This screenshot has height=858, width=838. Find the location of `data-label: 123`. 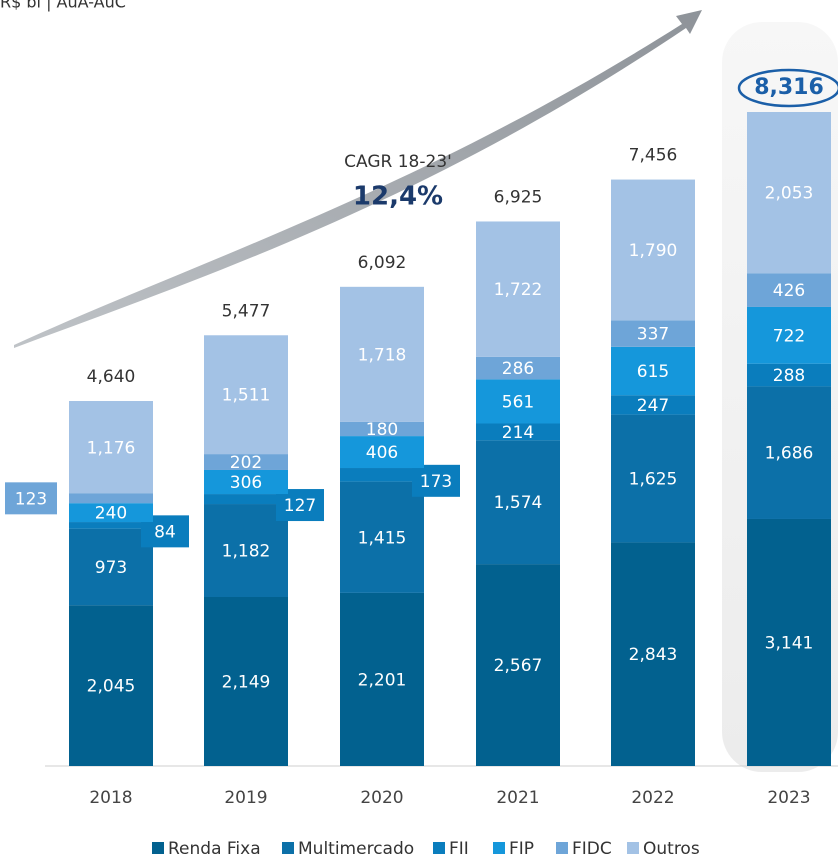

data-label: 123 is located at coordinates (31, 499).